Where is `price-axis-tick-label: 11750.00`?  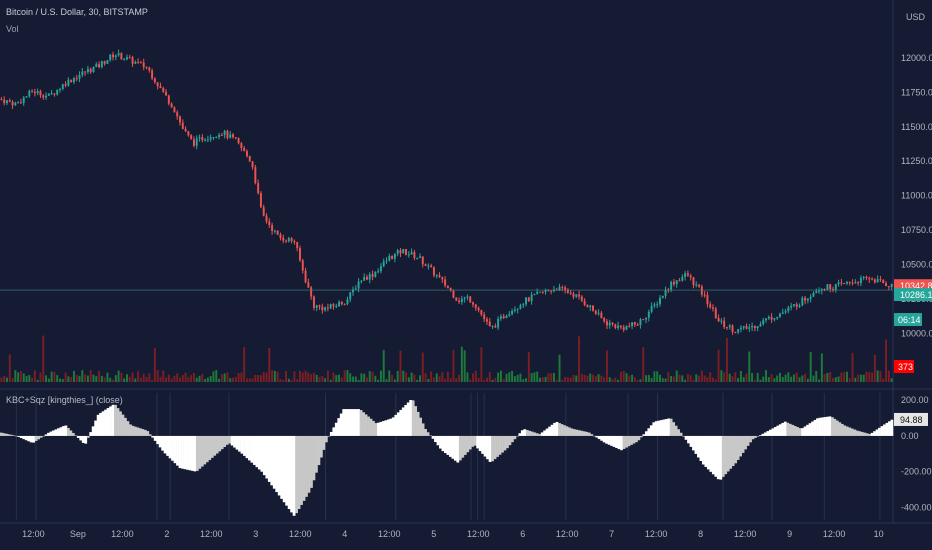
price-axis-tick-label: 11750.00 is located at coordinates (916, 92).